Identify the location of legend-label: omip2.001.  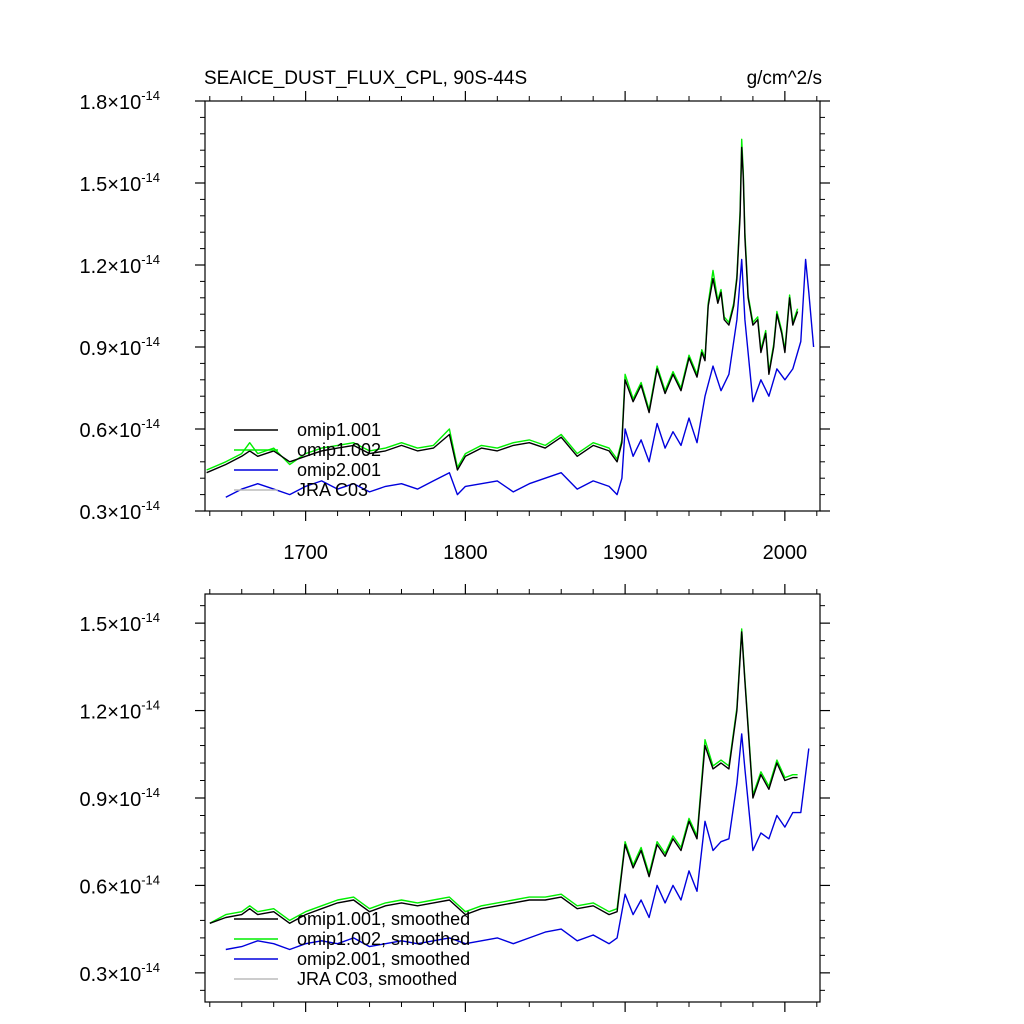
(339, 470).